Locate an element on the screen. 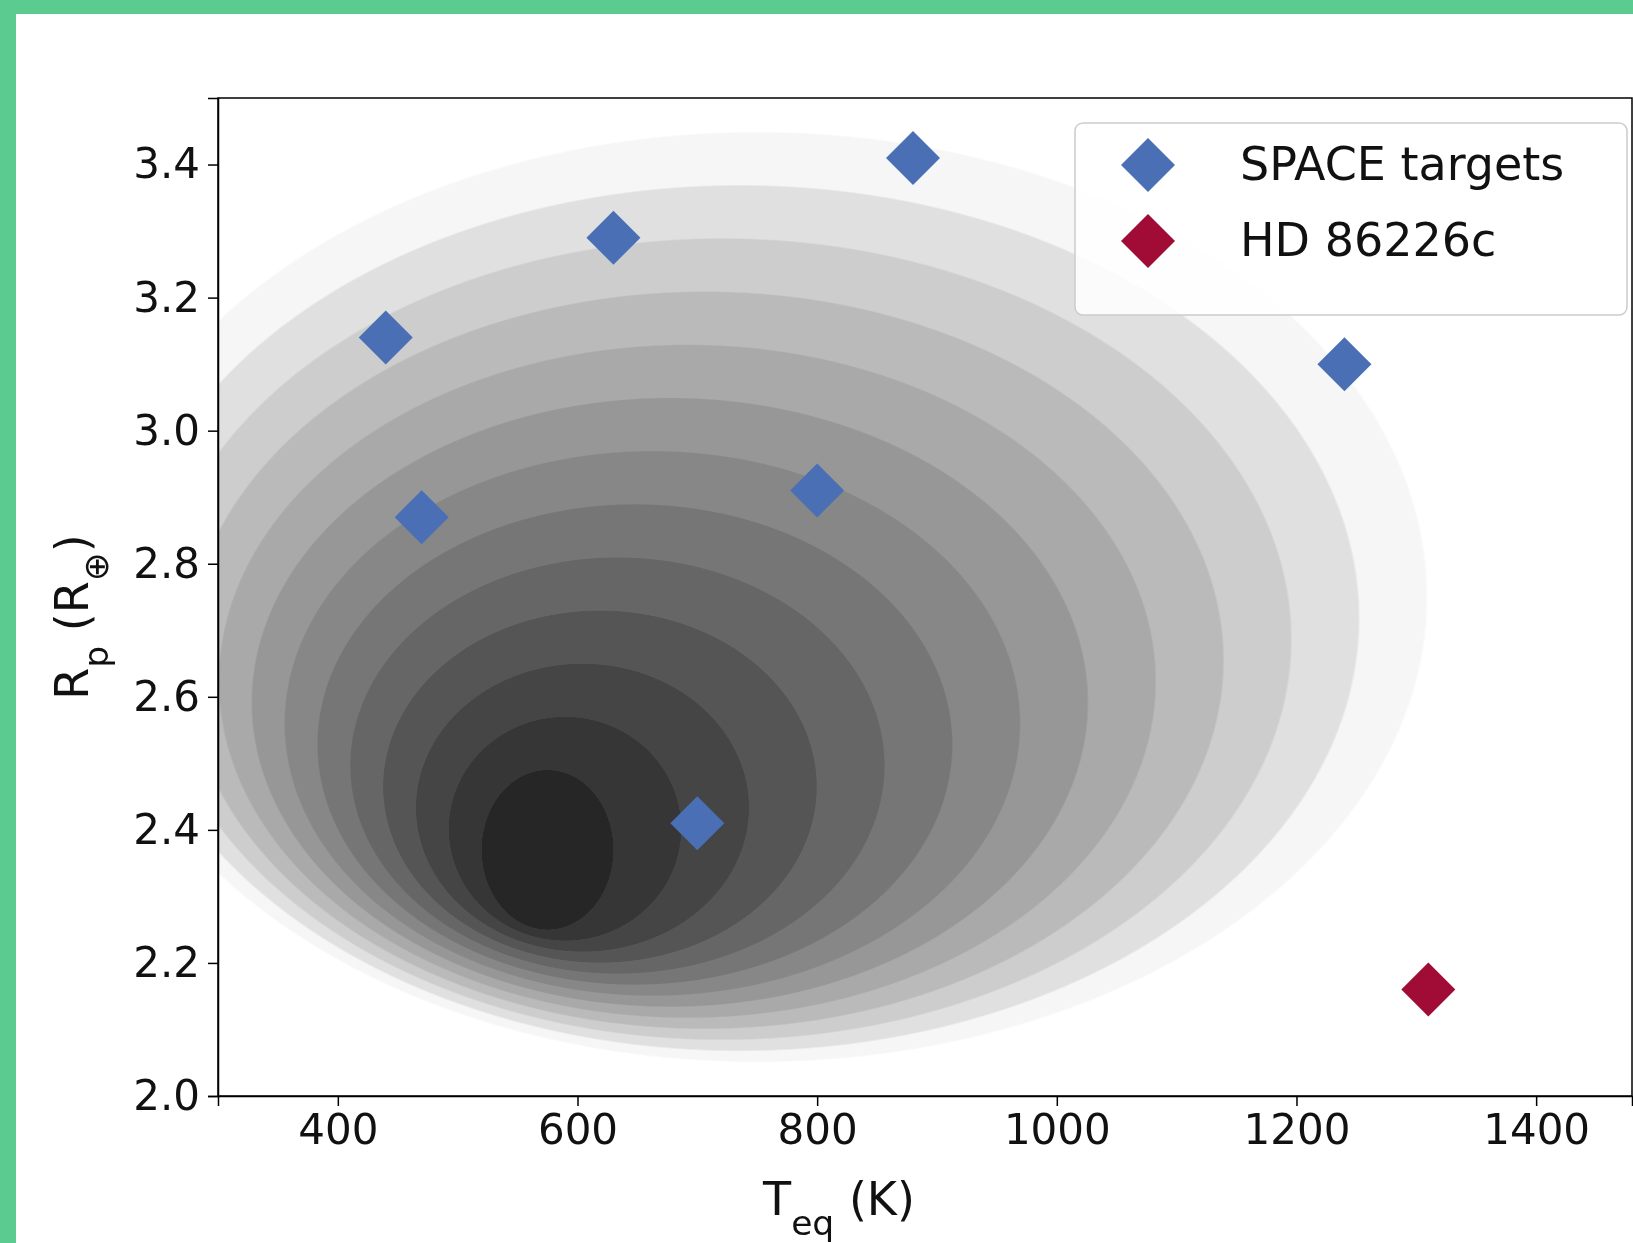 The image size is (1633, 1243). x-axis-title: T$_{eq}$ (K) is located at coordinates (838, 1207).